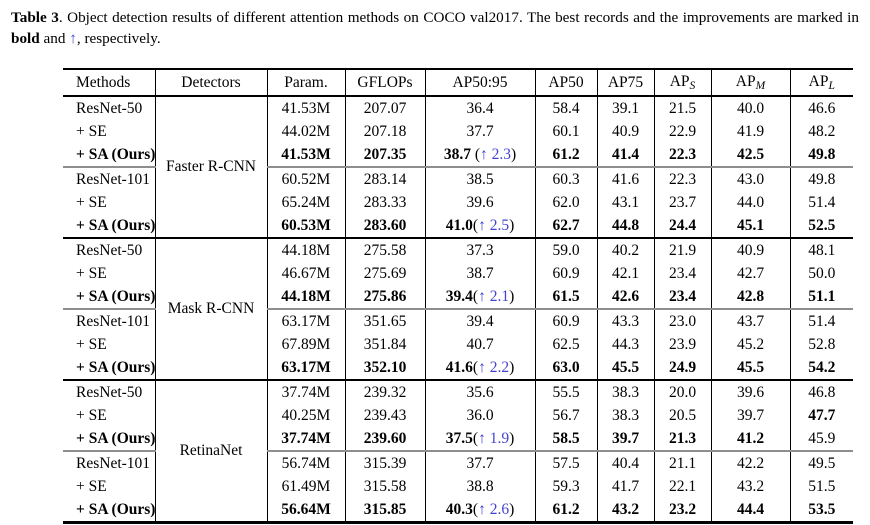 The height and width of the screenshot is (525, 870). I want to click on data-cell: 21.3, so click(682, 439).